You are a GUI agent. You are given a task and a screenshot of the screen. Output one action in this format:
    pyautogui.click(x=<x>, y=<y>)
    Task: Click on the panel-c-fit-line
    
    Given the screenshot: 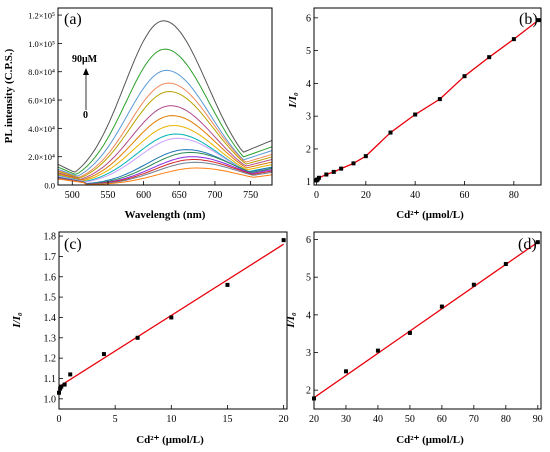 What is the action you would take?
    pyautogui.click(x=171, y=315)
    